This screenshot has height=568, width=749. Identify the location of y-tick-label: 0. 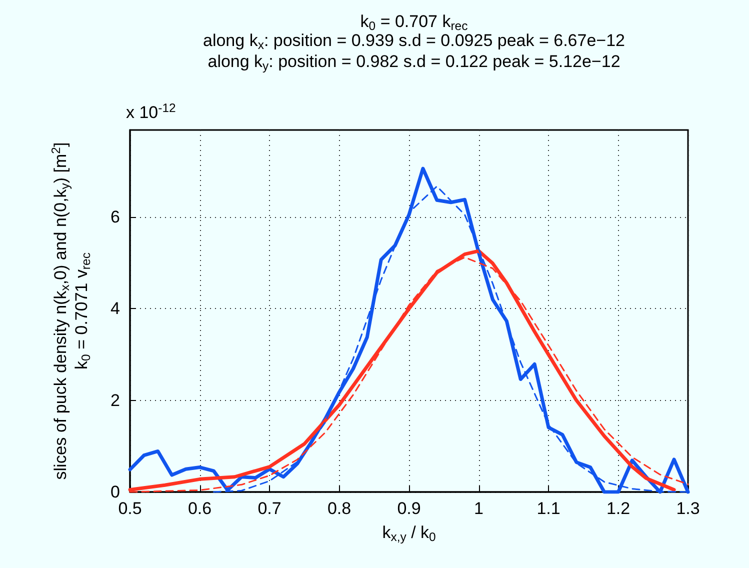
(115, 492).